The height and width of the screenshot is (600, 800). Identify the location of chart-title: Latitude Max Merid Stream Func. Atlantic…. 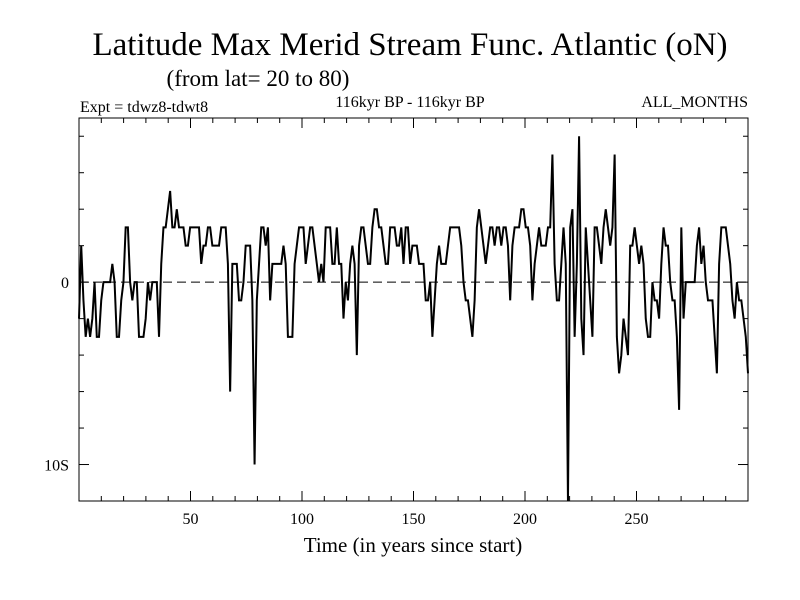
(409, 45).